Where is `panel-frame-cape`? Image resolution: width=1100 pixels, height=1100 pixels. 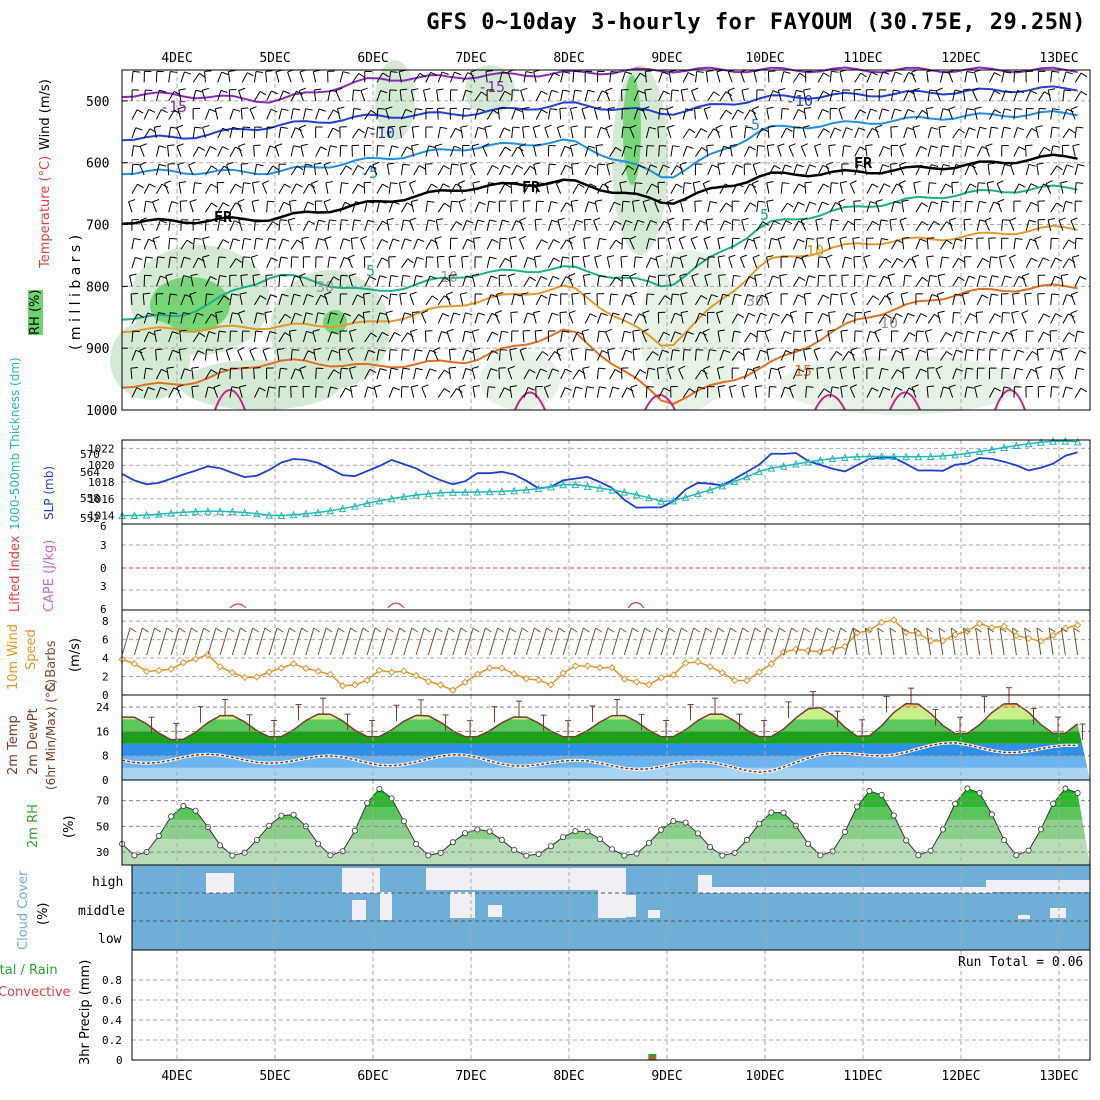
panel-frame-cape is located at coordinates (606, 567).